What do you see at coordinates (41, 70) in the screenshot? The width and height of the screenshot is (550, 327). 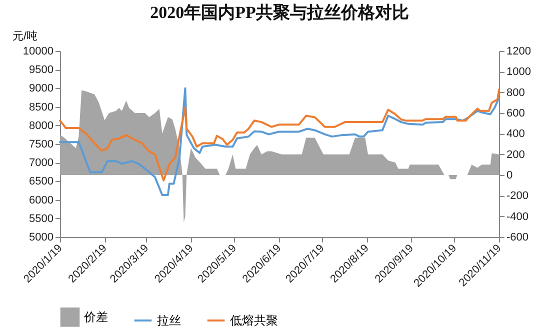 I see `y-tick-label: 9500` at bounding box center [41, 70].